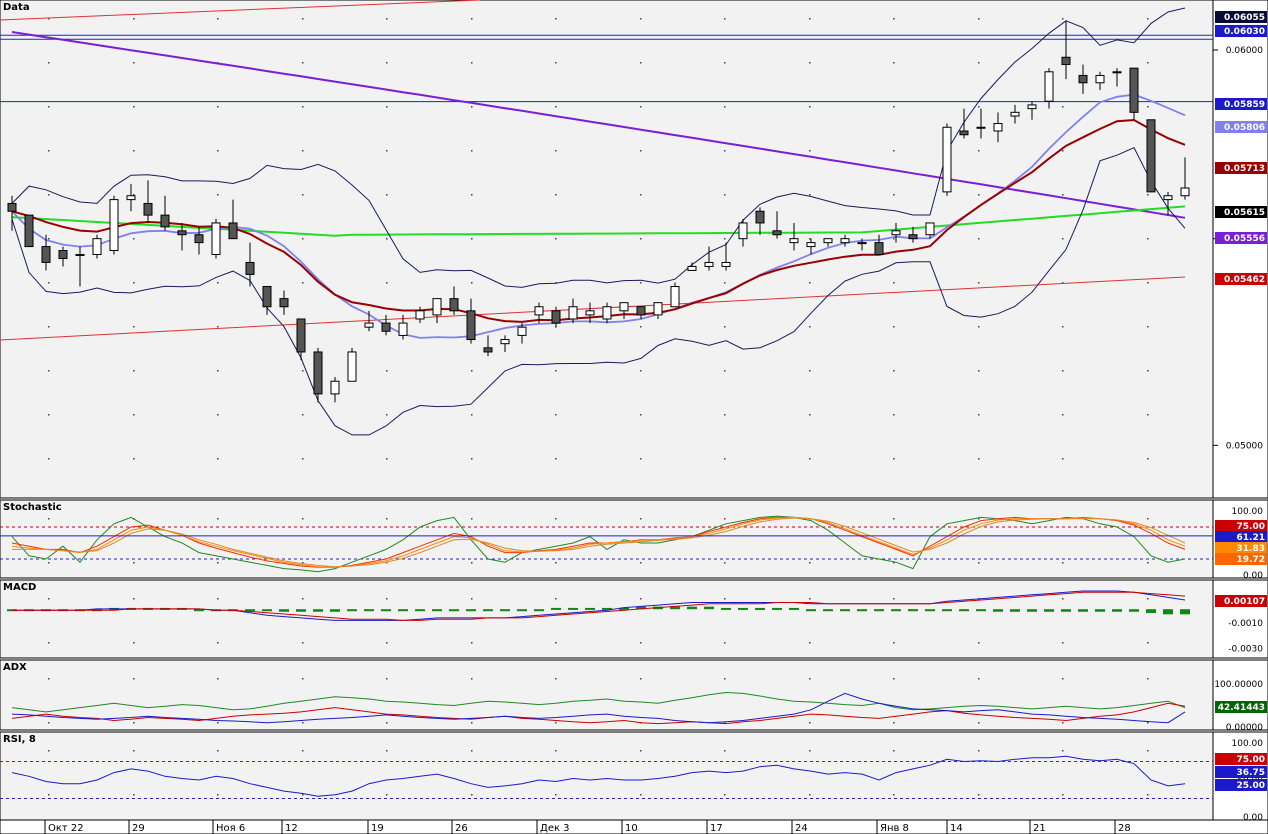  I want to click on price-tick-label: 0.05000, so click(1244, 446).